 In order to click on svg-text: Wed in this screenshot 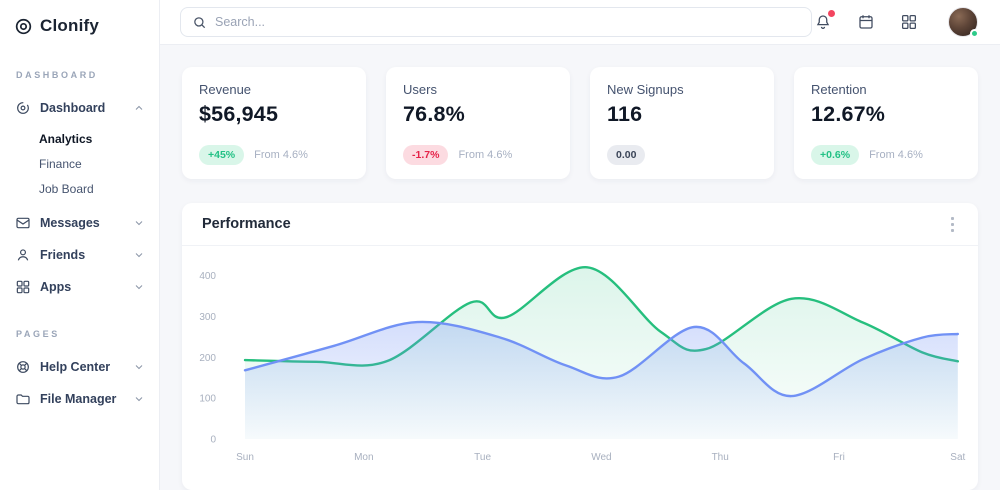, I will do `click(601, 457)`.